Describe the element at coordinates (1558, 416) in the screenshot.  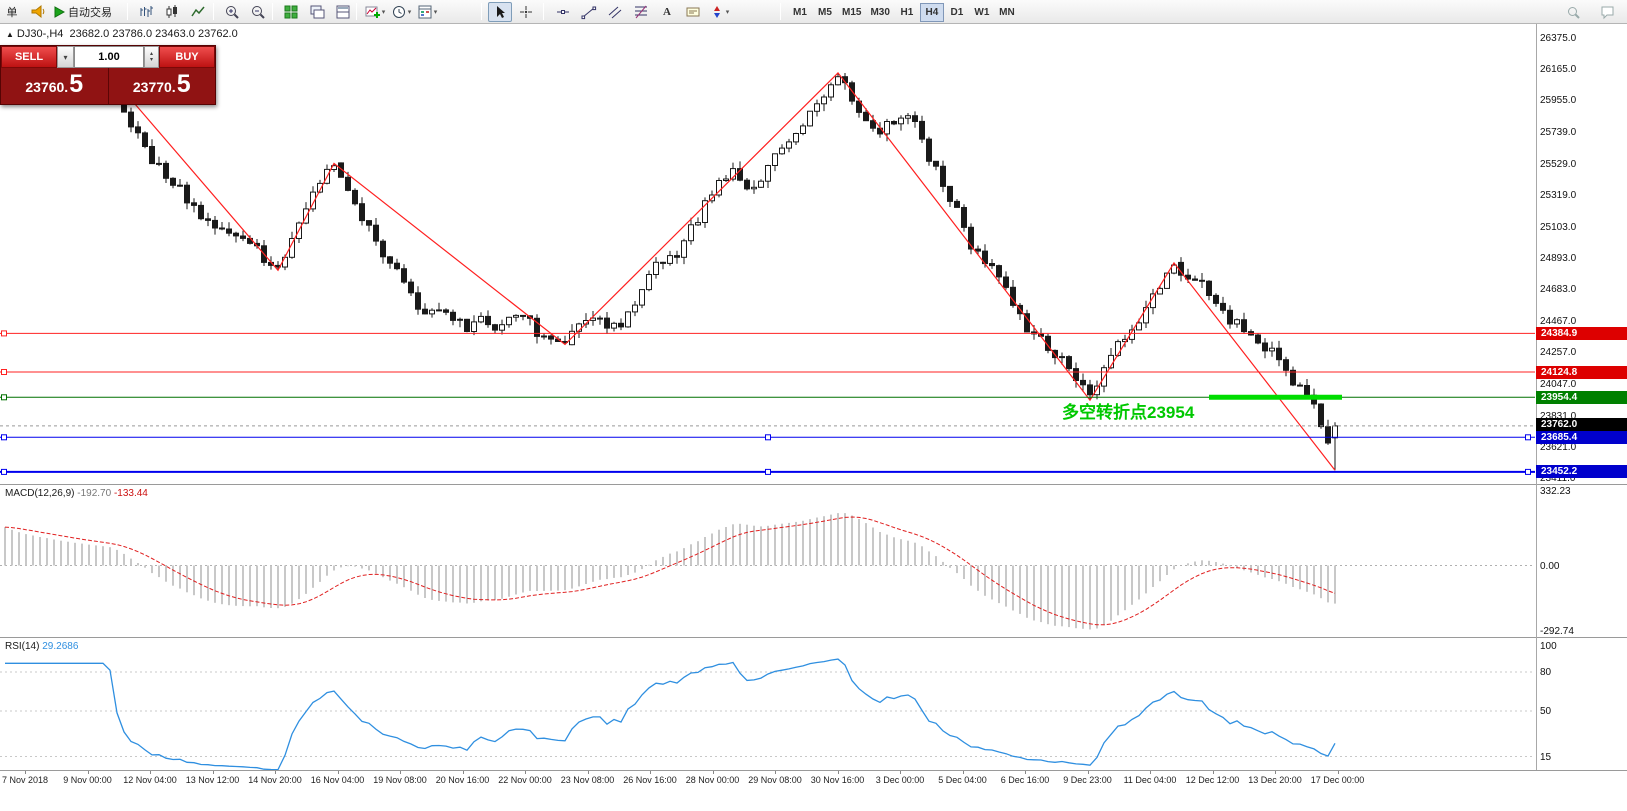
I see `price-axis-label: 23831.0` at that location.